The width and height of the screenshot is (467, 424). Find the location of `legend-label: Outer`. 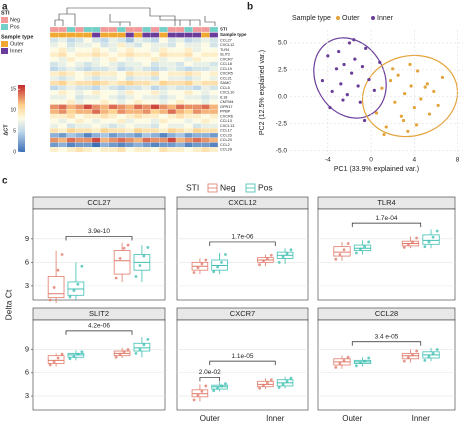

legend-label: Outer is located at coordinates (351, 18).